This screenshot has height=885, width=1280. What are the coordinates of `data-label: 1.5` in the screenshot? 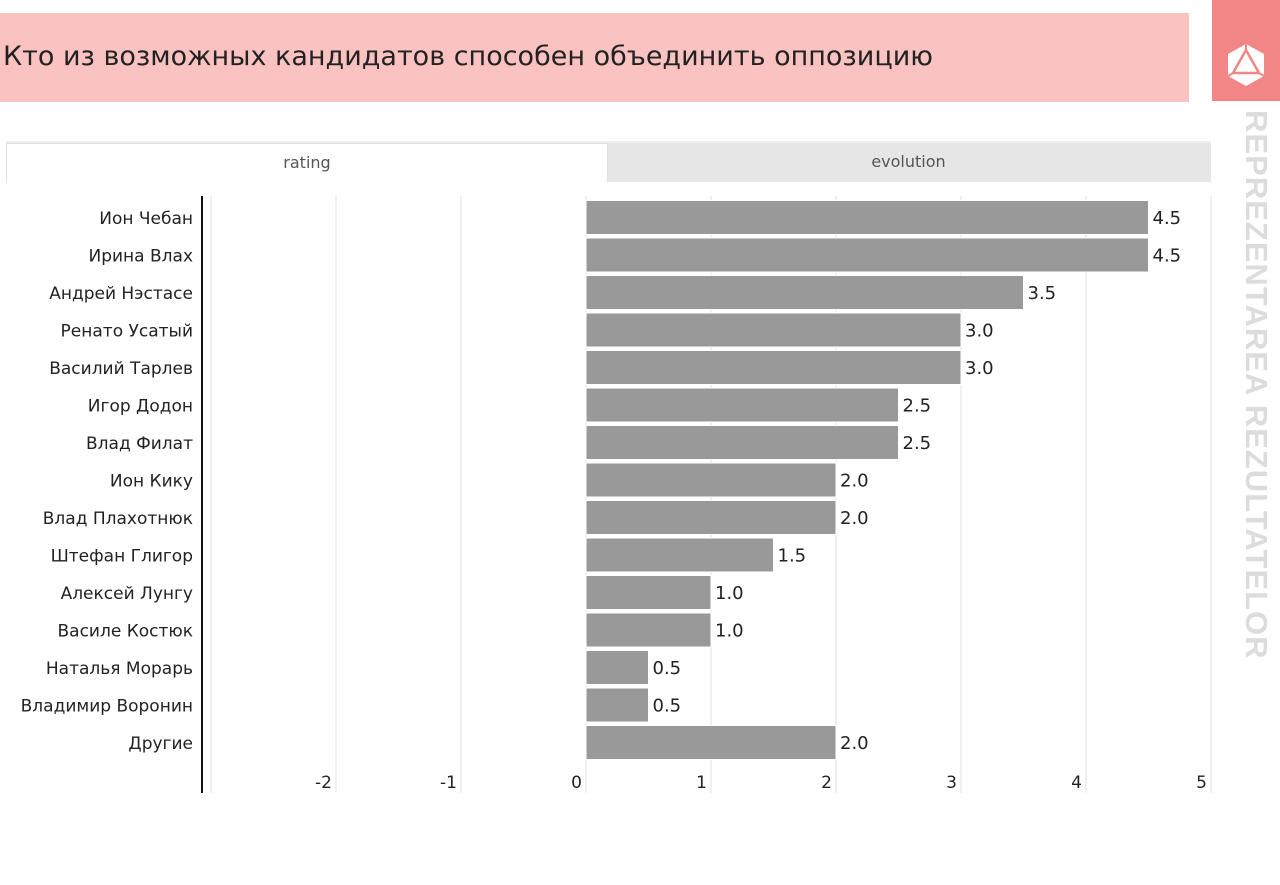 It's located at (792, 555).